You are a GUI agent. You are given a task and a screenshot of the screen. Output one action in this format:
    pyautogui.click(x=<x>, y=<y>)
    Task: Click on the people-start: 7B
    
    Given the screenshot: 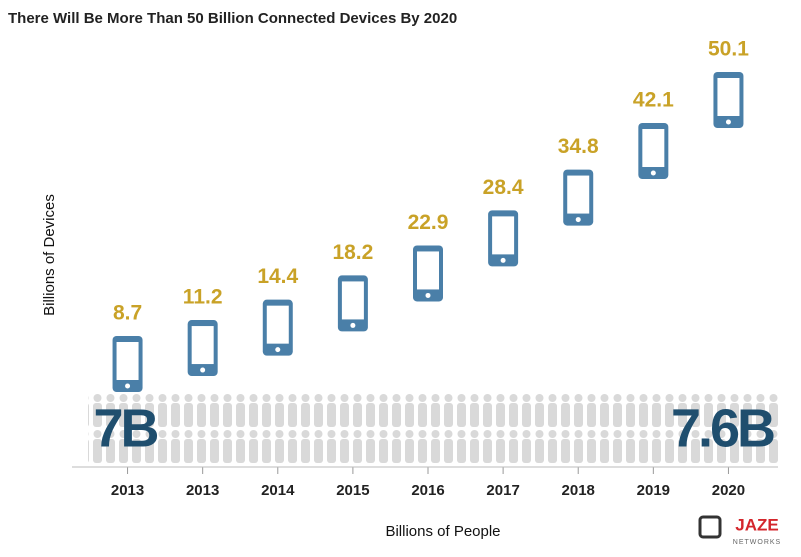 What is the action you would take?
    pyautogui.click(x=125, y=428)
    